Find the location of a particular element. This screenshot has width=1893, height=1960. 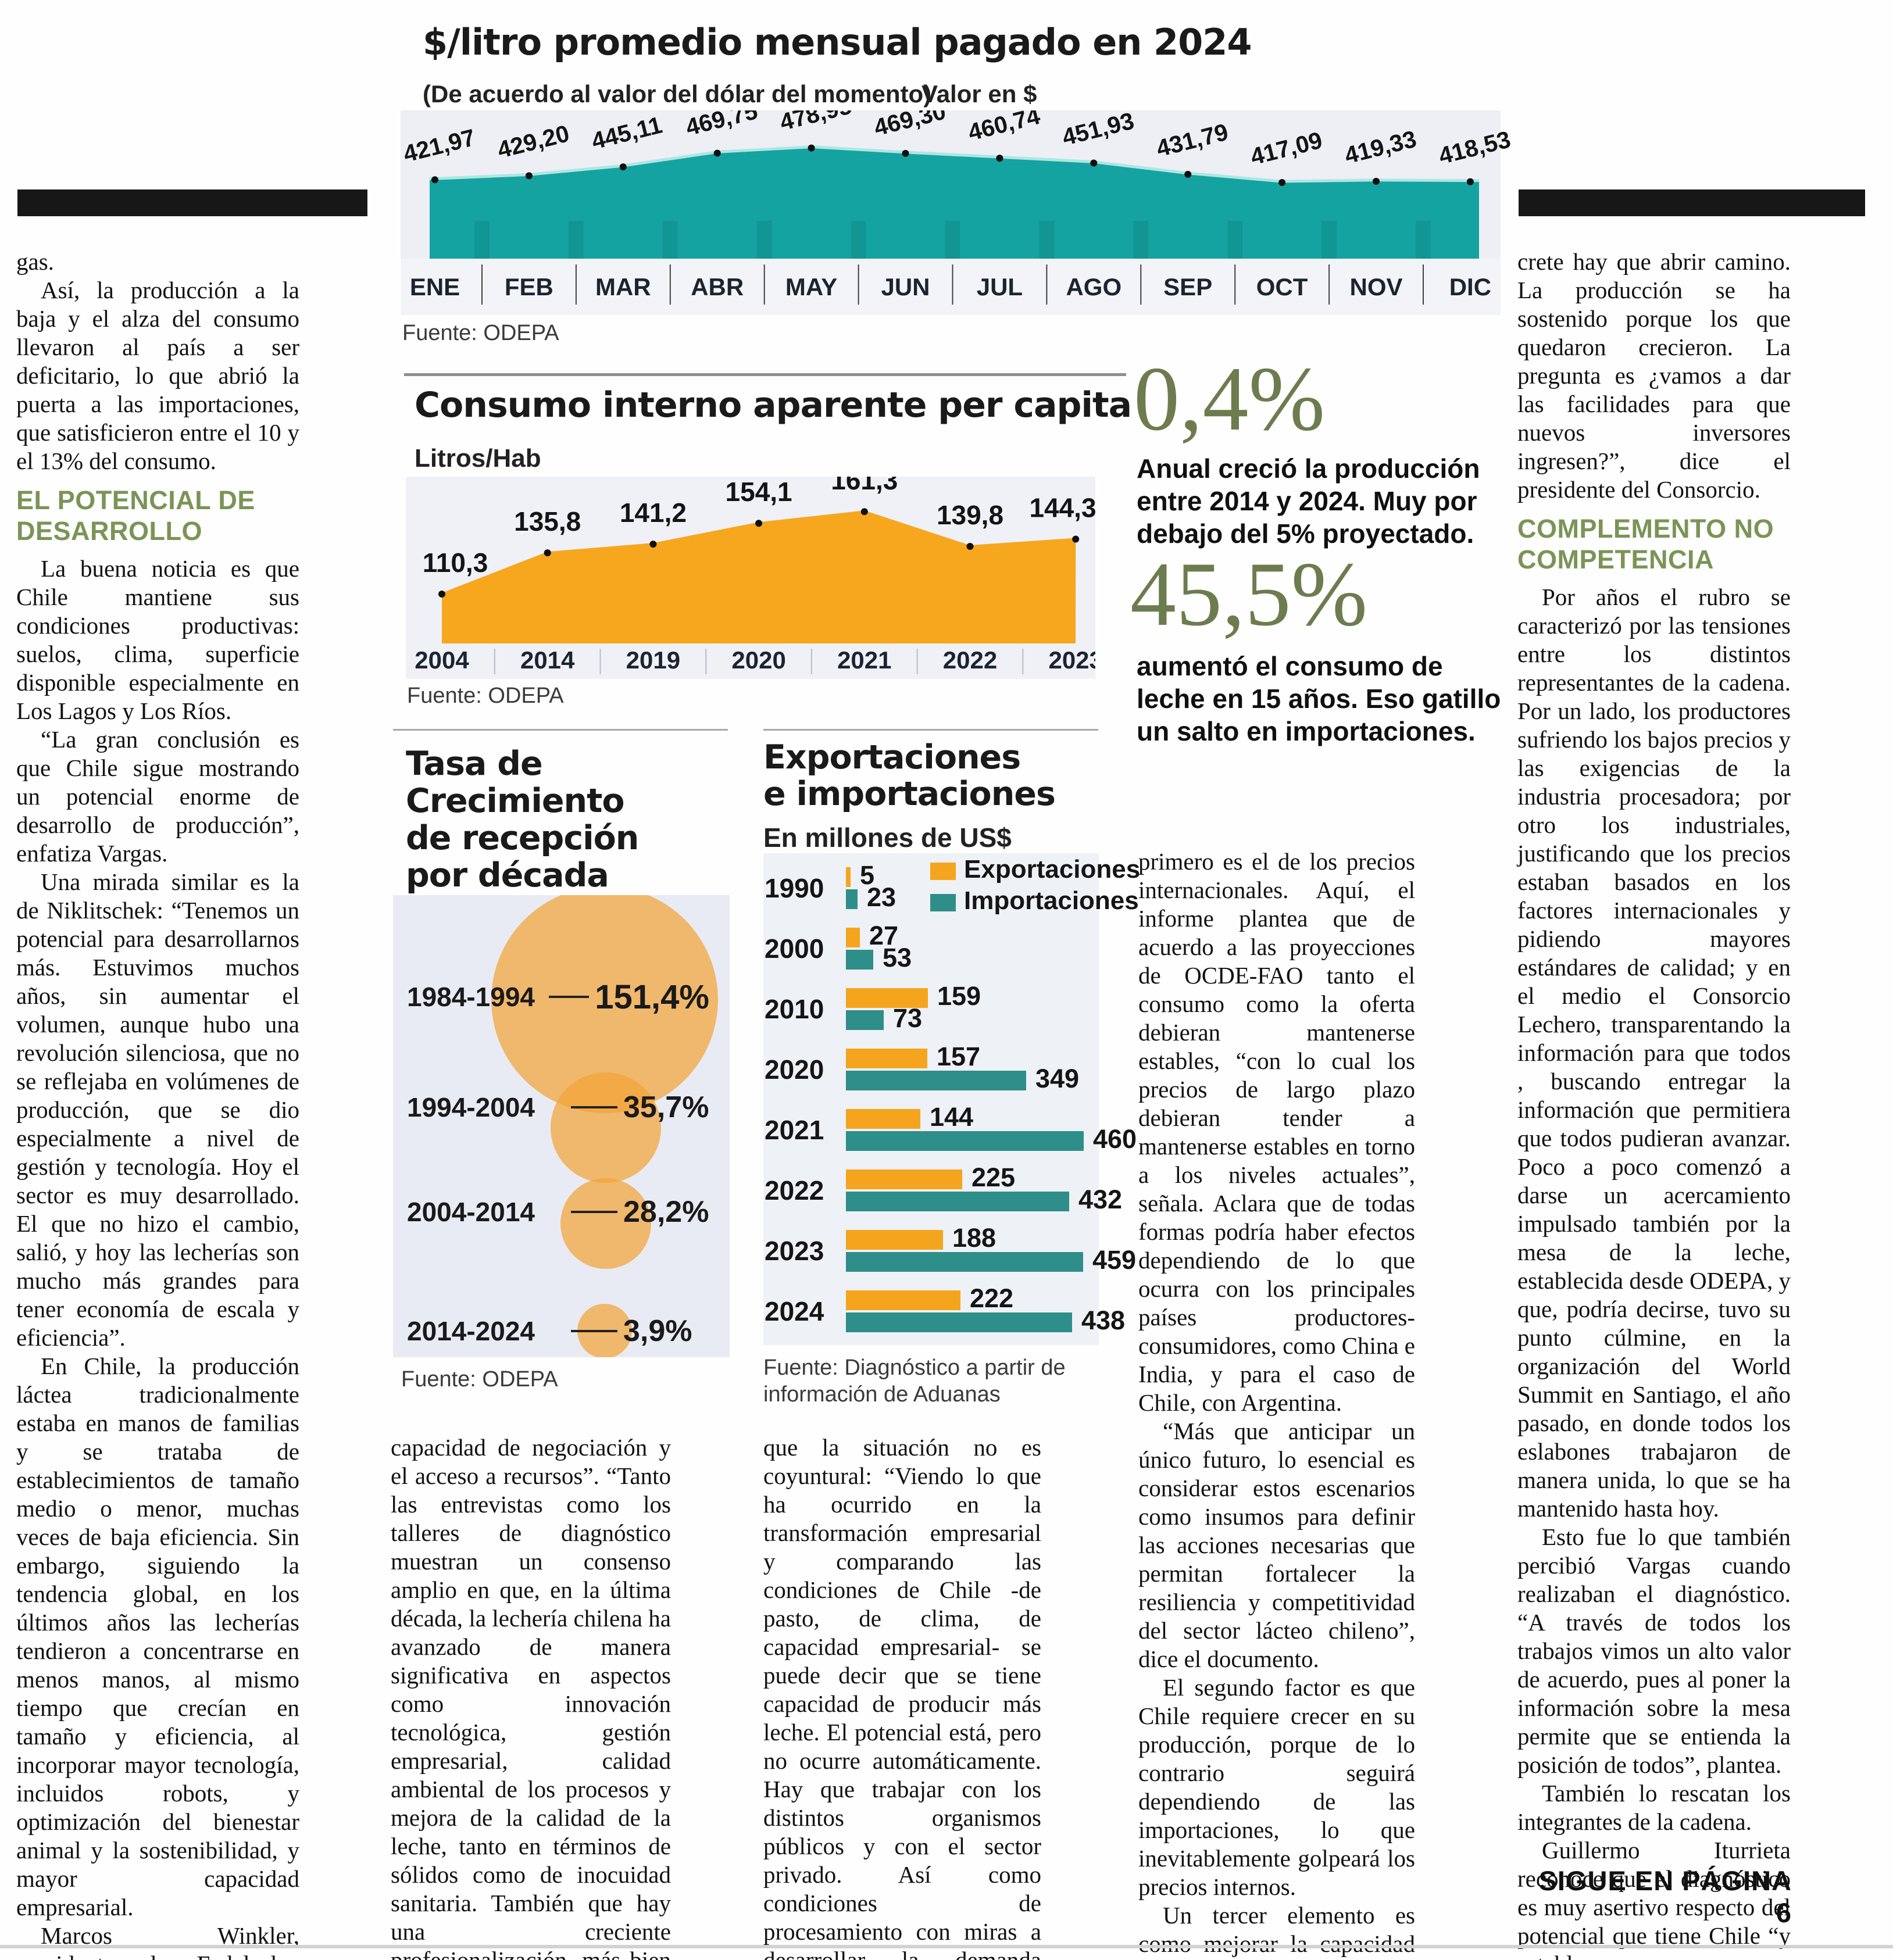

svg-text: 459 is located at coordinates (1114, 1260).